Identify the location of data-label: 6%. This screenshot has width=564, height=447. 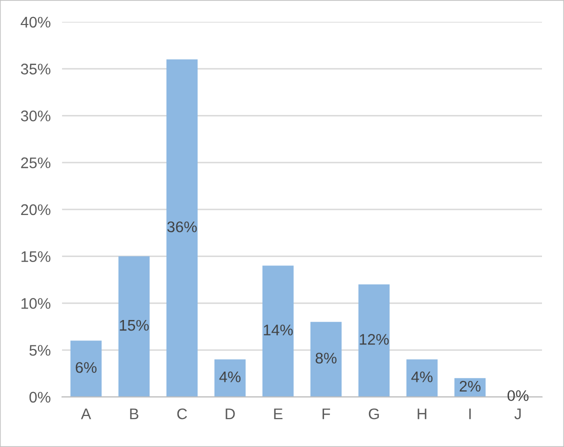
(86, 367).